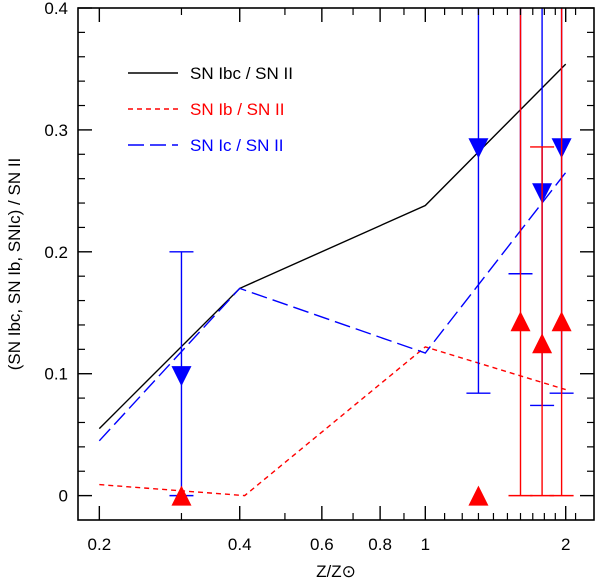  What do you see at coordinates (56, 130) in the screenshot?
I see `y-tick-label: 0.3` at bounding box center [56, 130].